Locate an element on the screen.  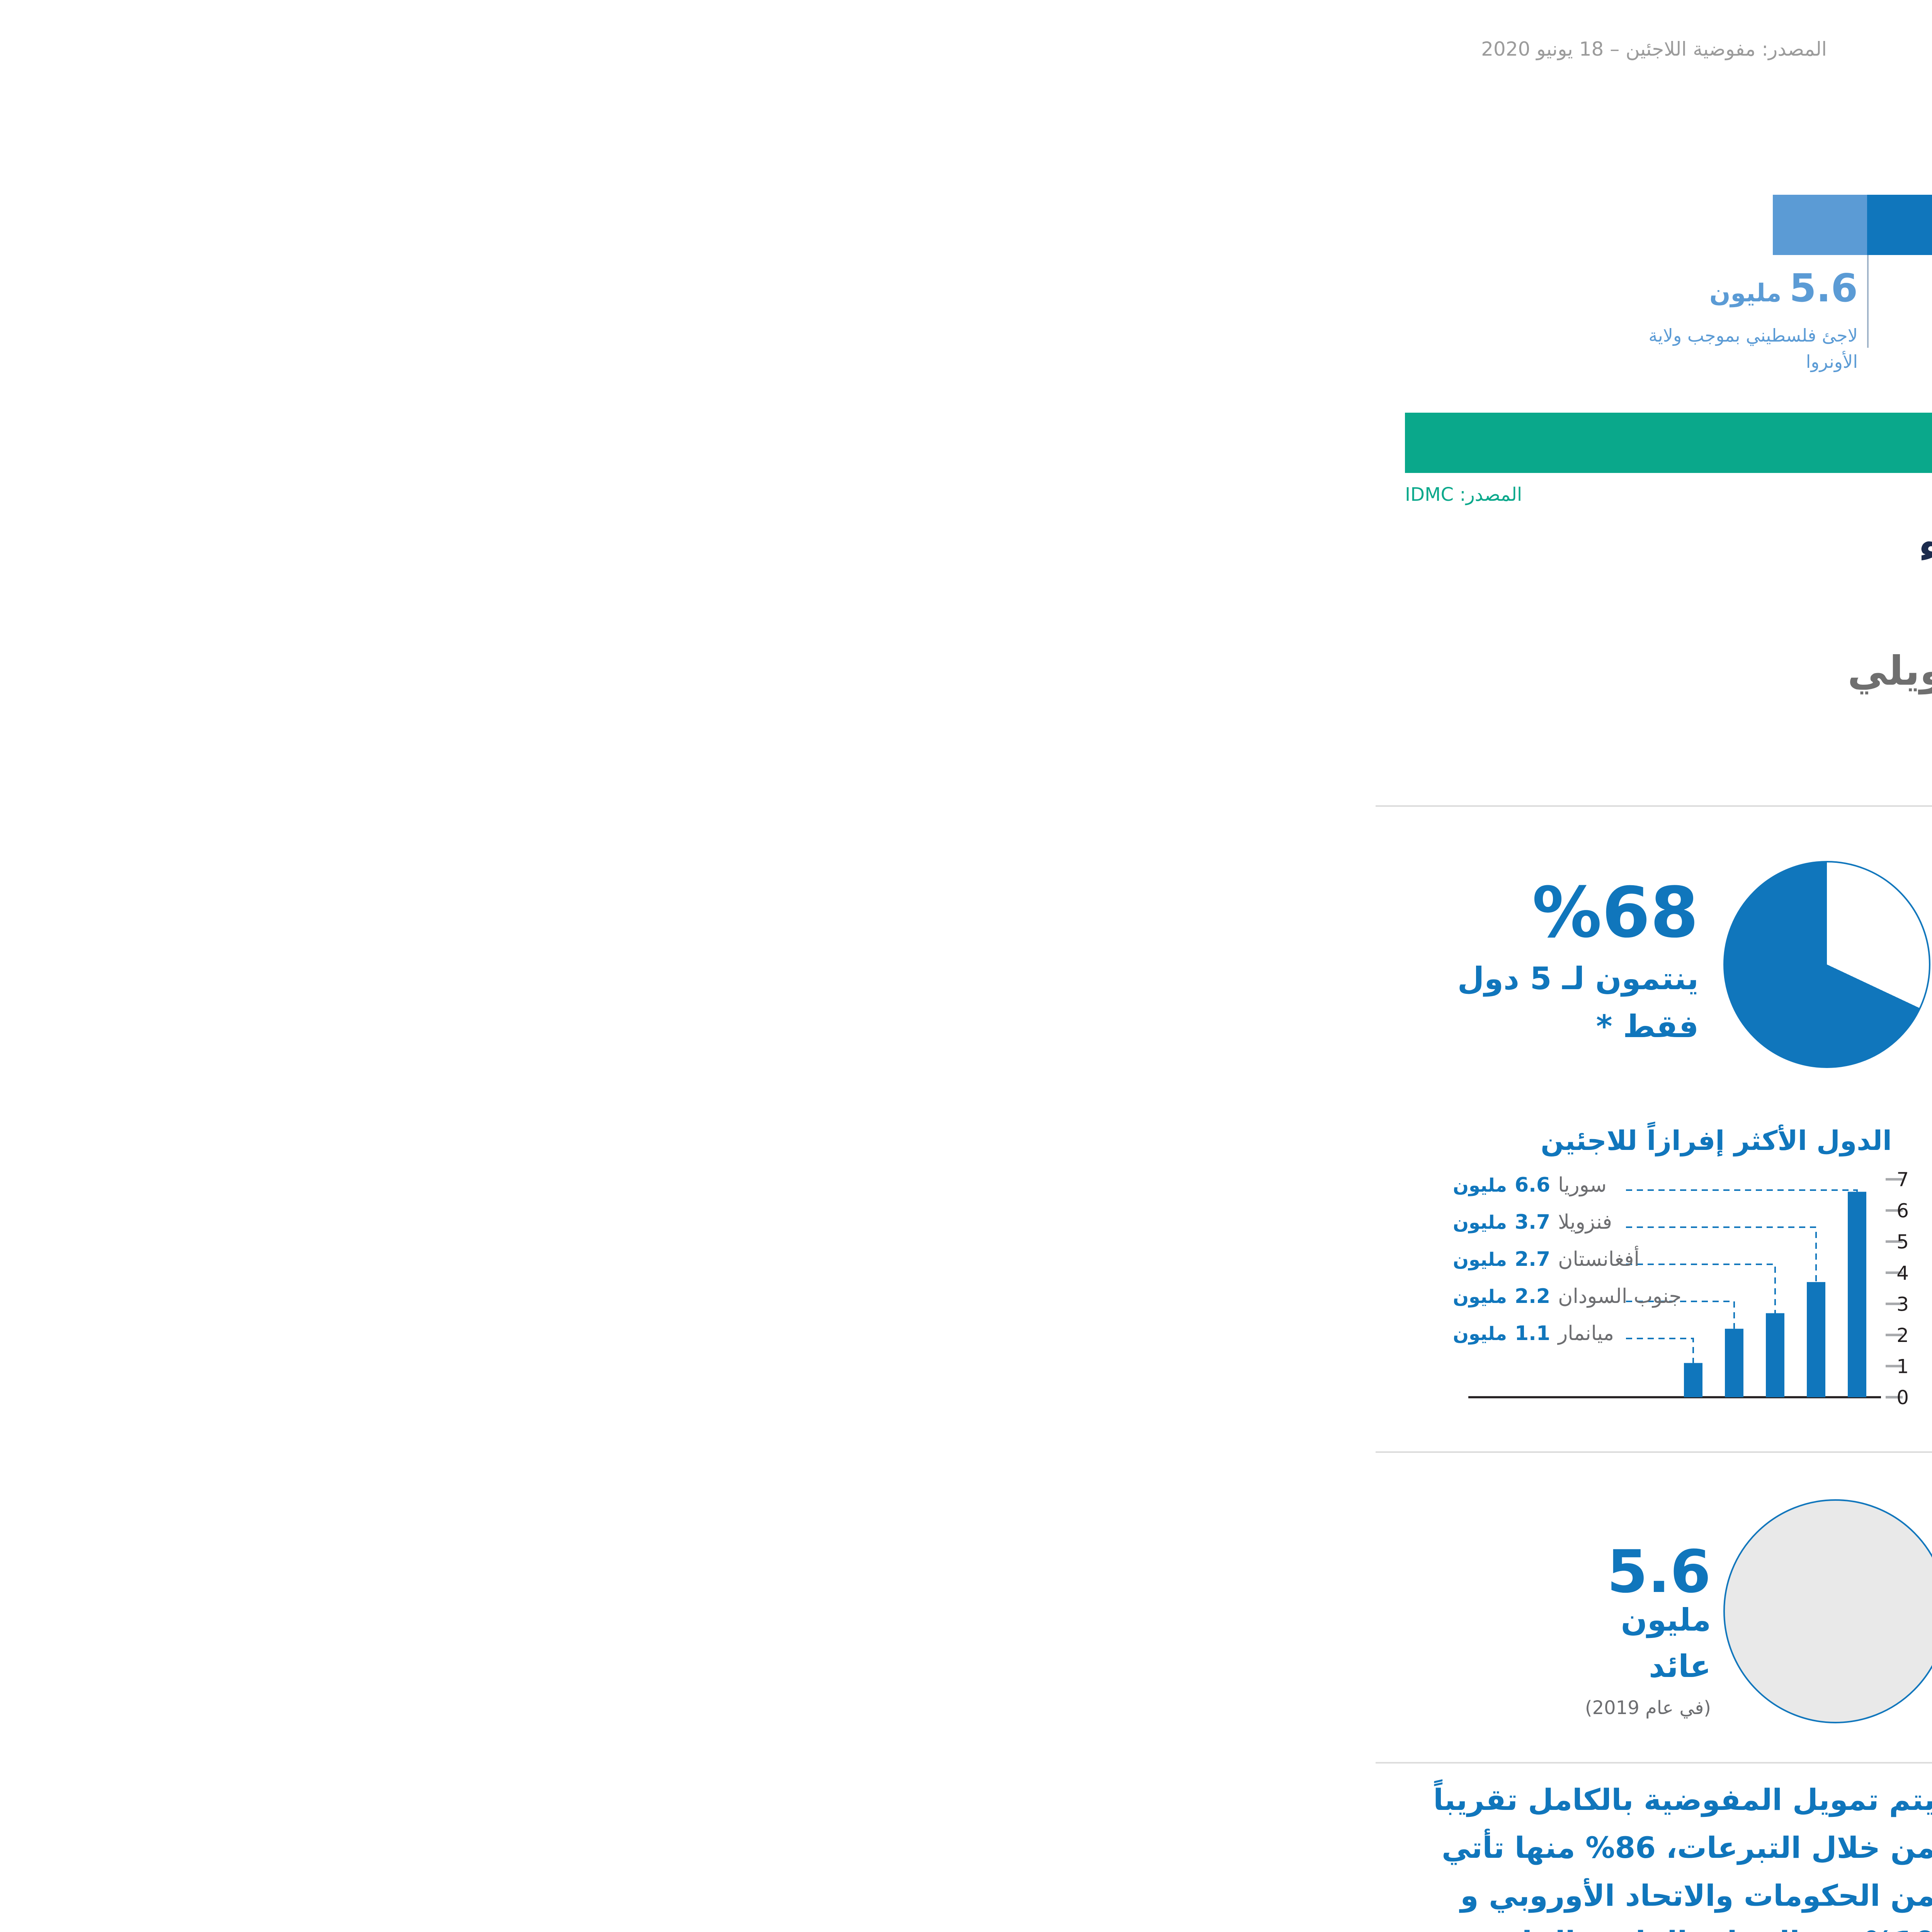
asylum-label: طالب لجوء is located at coordinates (1870, 549).